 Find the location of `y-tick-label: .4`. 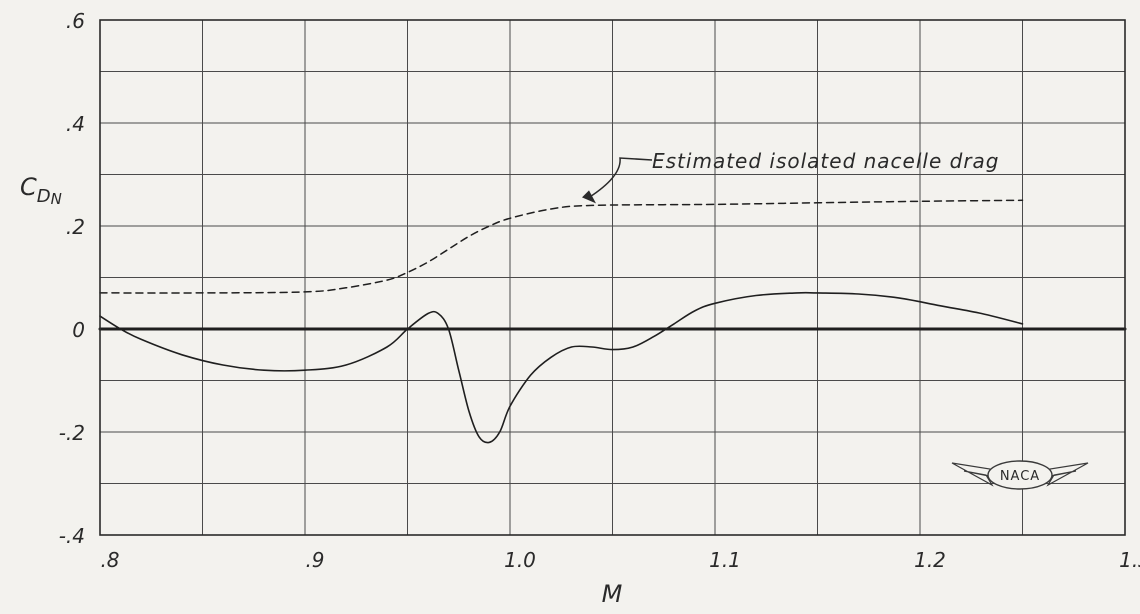

y-tick-label: .4 is located at coordinates (75, 124).